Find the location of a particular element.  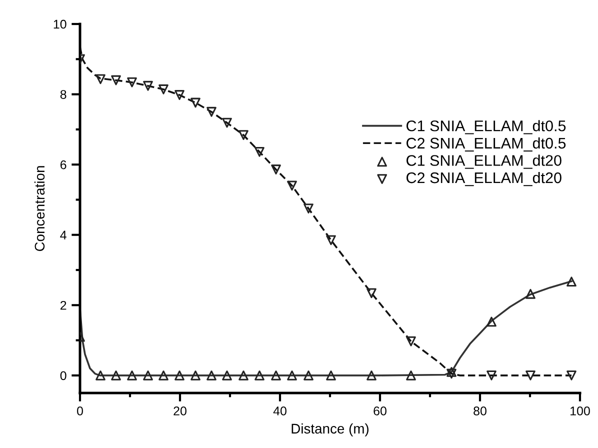

y-tick-label: 2 is located at coordinates (63, 305).